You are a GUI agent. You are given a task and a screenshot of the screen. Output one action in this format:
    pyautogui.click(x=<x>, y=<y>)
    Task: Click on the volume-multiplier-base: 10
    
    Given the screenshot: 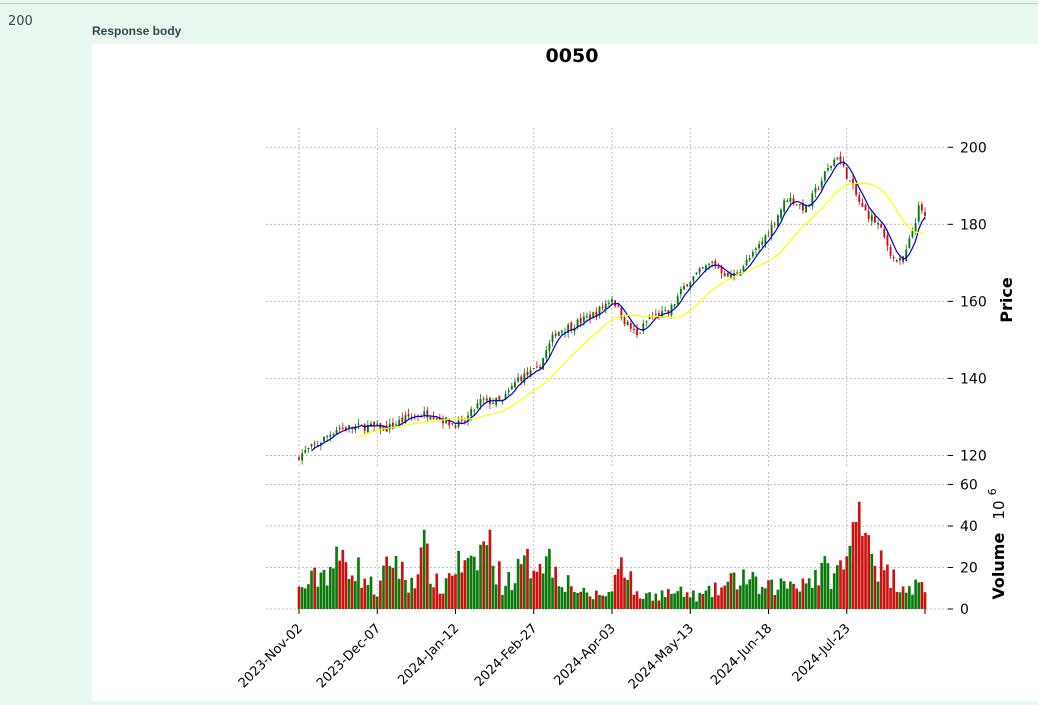 What is the action you would take?
    pyautogui.click(x=999, y=510)
    